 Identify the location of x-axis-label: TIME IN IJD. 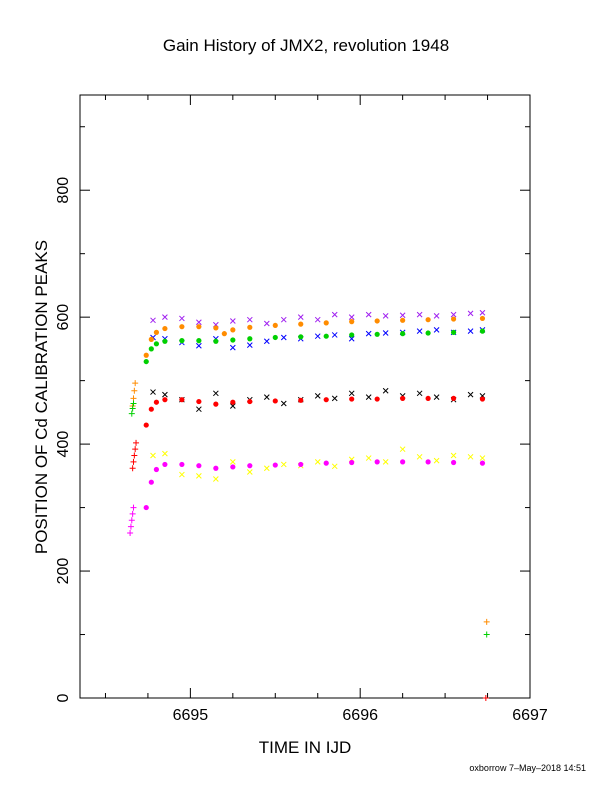
(305, 747).